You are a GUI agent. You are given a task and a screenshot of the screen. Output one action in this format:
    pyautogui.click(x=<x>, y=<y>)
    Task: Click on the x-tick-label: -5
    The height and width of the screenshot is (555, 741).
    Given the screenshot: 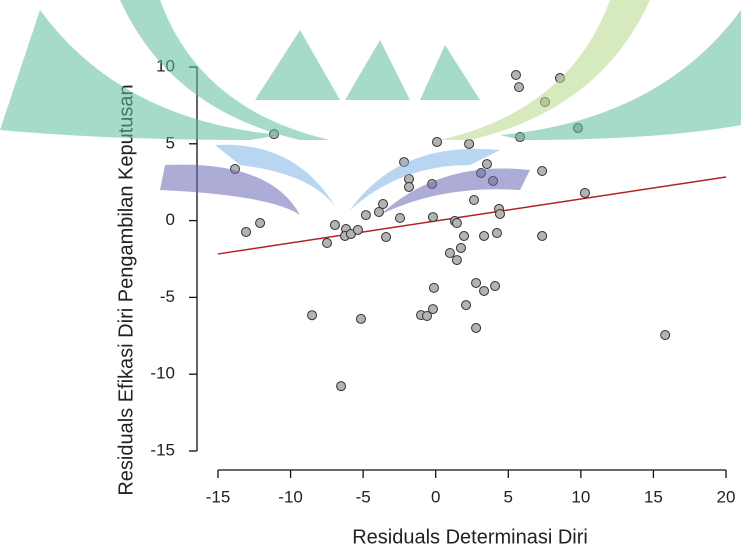 What is the action you would take?
    pyautogui.click(x=363, y=496)
    